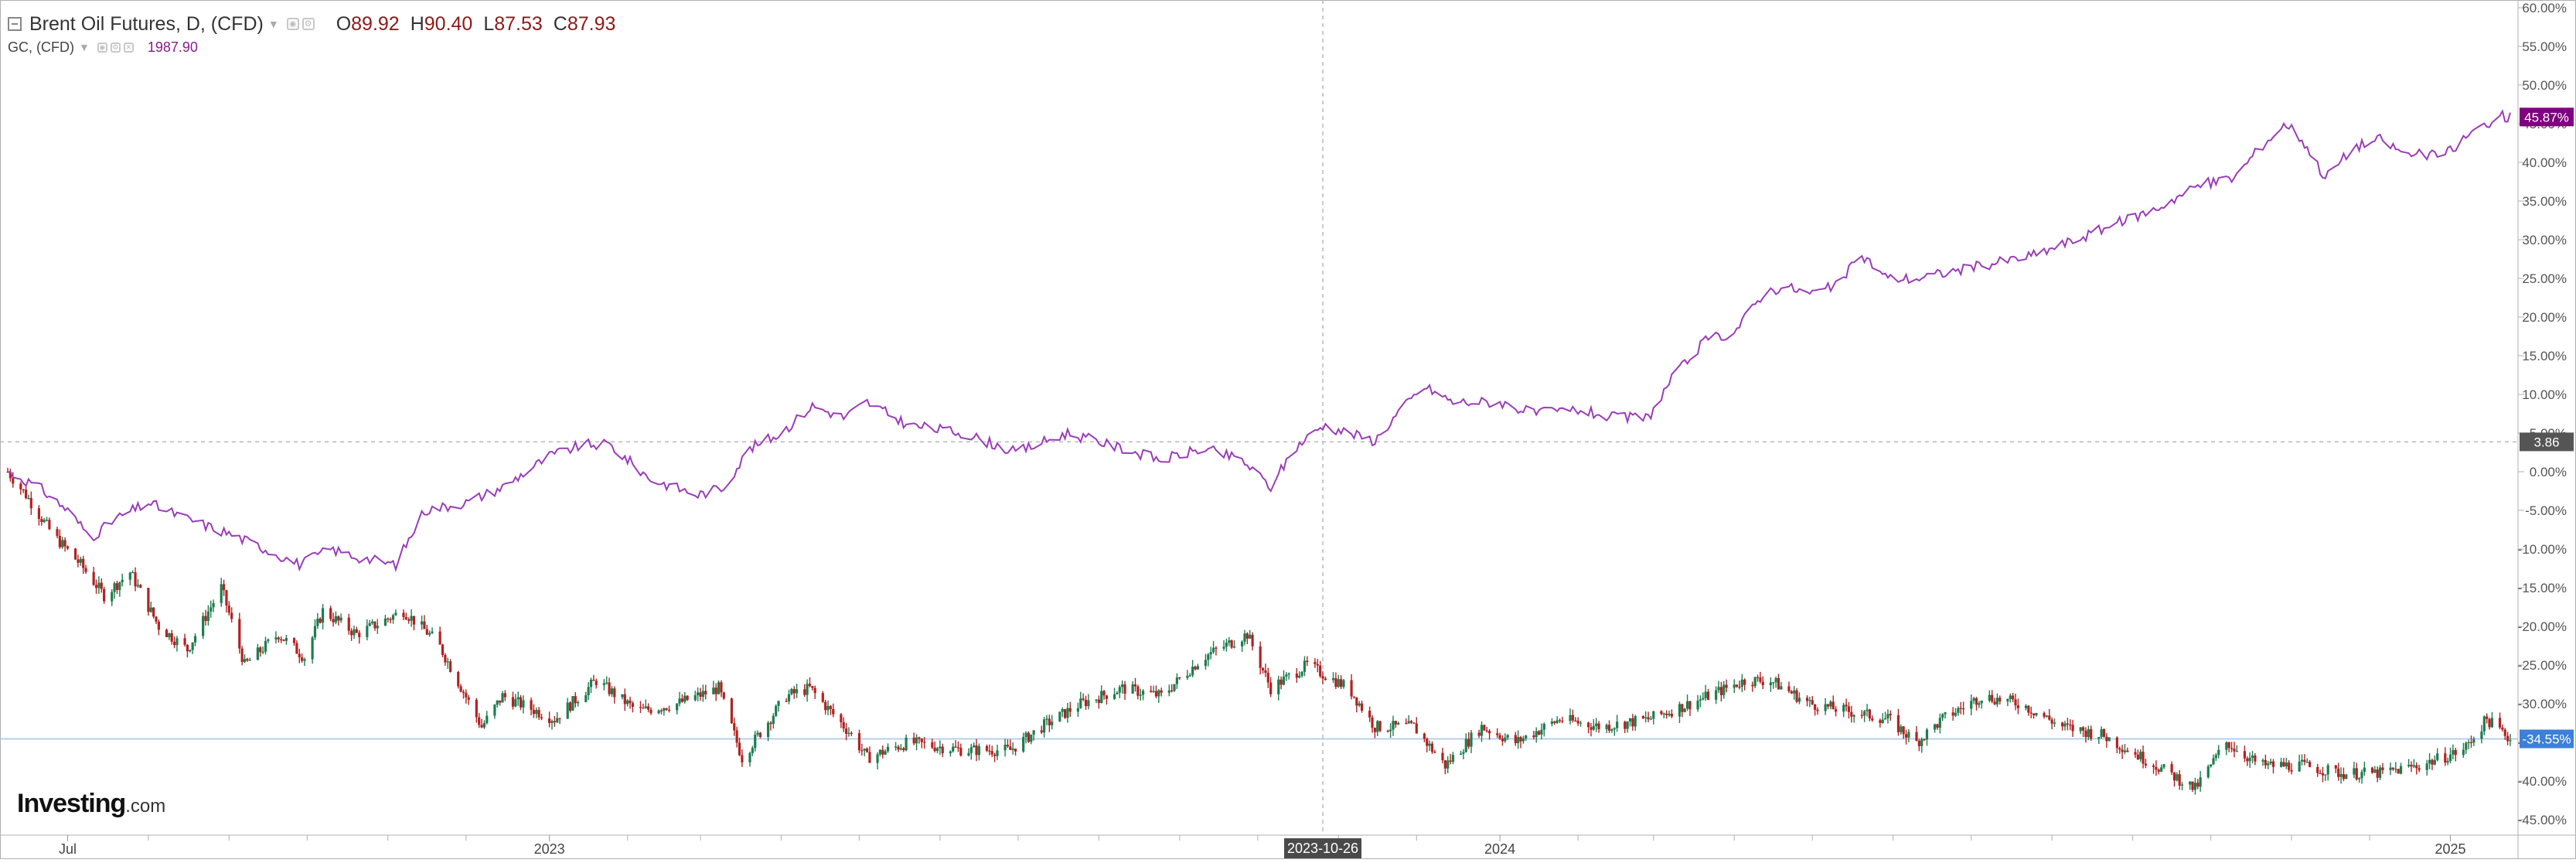 Image resolution: width=2576 pixels, height=863 pixels. Describe the element at coordinates (41, 47) in the screenshot. I see `compare-instrument-name: GC, (CFD)` at that location.